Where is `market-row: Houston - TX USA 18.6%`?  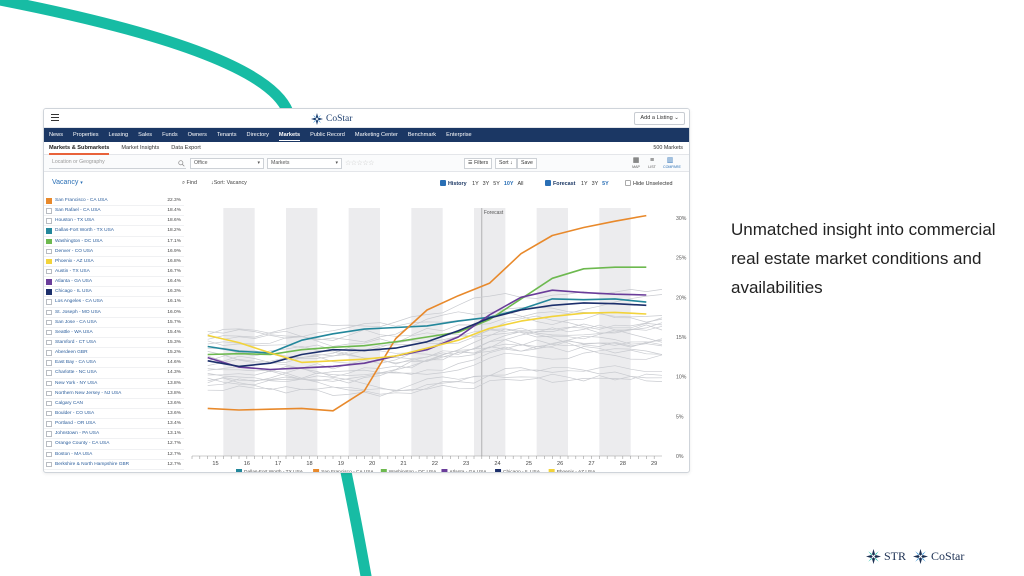
market-row: Houston - TX USA 18.6% is located at coordinates (114, 221).